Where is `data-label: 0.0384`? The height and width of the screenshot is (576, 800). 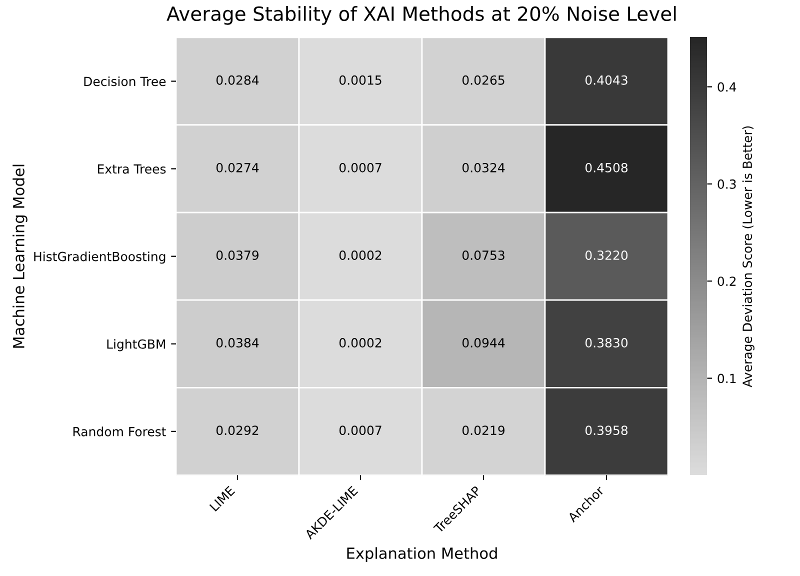
data-label: 0.0384 is located at coordinates (237, 343).